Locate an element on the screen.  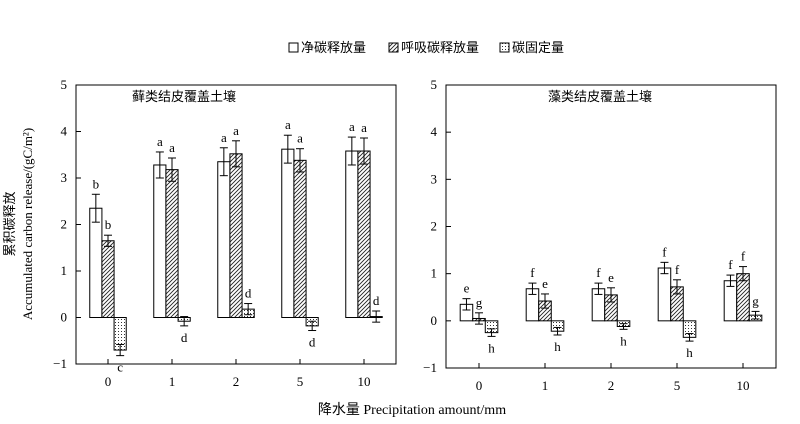
panel-title: 藻类结皮覆盖土壤 is located at coordinates (600, 96).